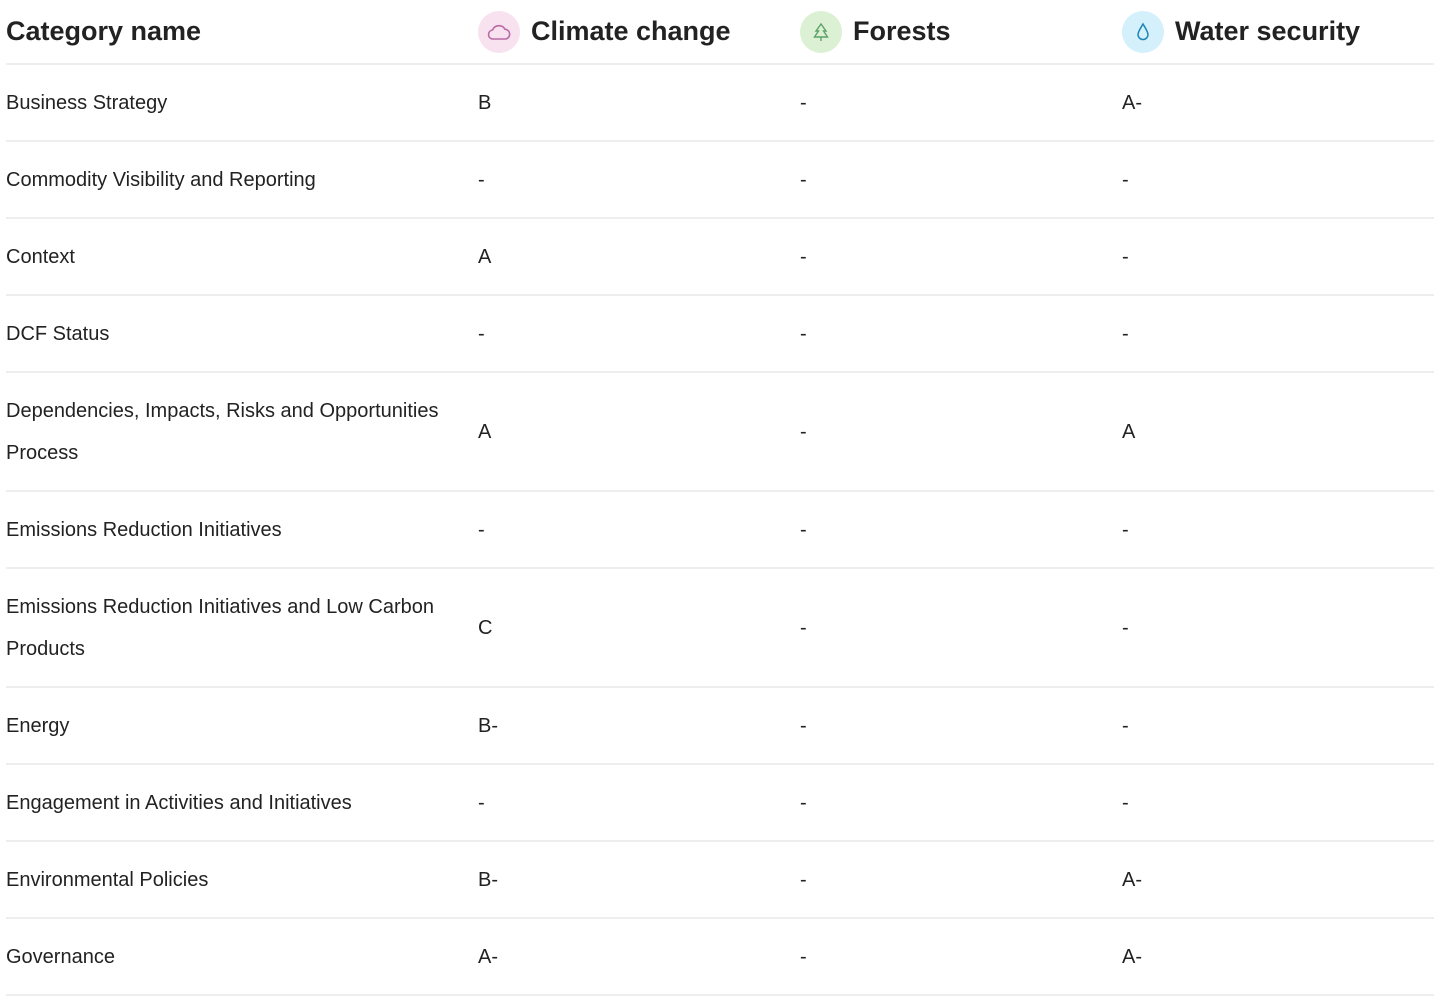 This screenshot has height=996, width=1446. Describe the element at coordinates (499, 31) in the screenshot. I see `climate-icon` at that location.